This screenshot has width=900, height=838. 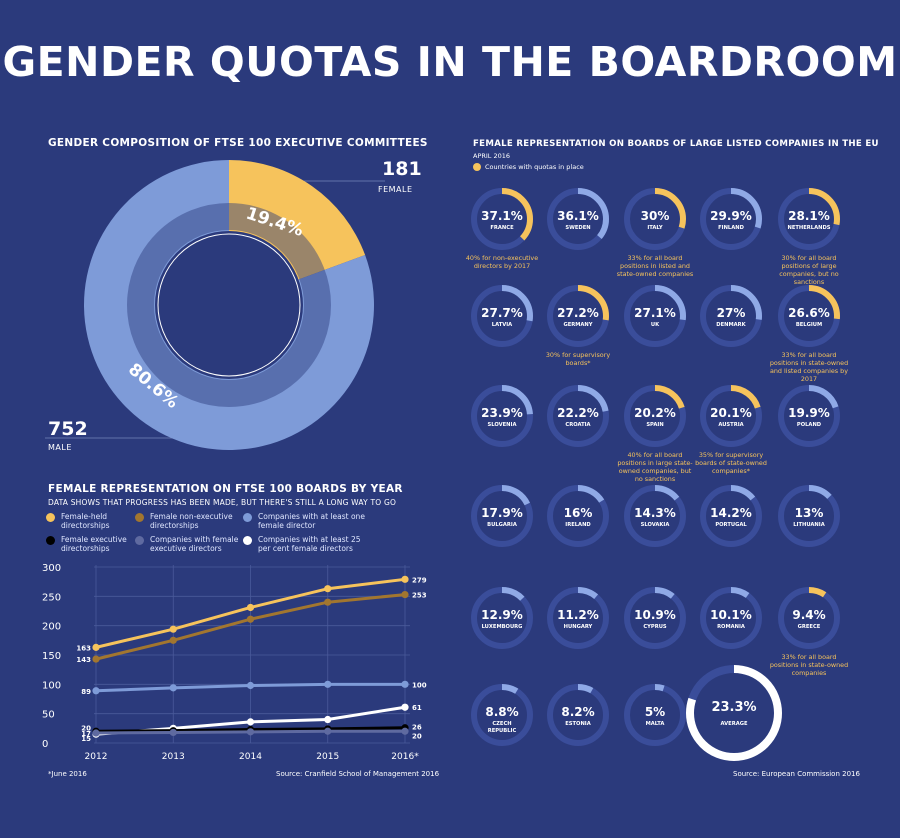 I want to click on country-name: LUXEMBOURG, so click(x=502, y=627).